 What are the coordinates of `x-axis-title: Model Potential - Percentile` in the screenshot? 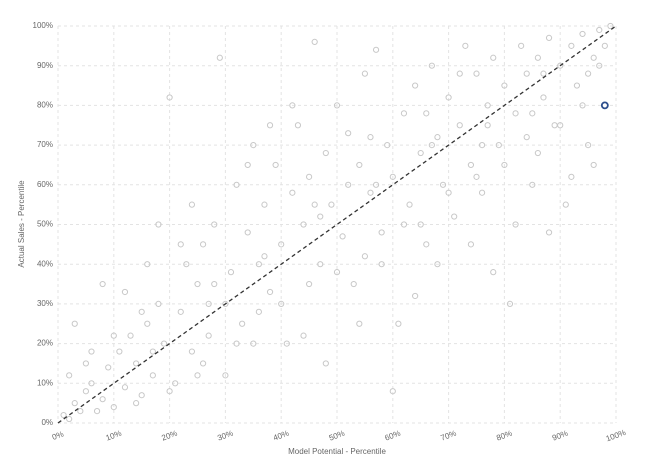 It's located at (337, 451).